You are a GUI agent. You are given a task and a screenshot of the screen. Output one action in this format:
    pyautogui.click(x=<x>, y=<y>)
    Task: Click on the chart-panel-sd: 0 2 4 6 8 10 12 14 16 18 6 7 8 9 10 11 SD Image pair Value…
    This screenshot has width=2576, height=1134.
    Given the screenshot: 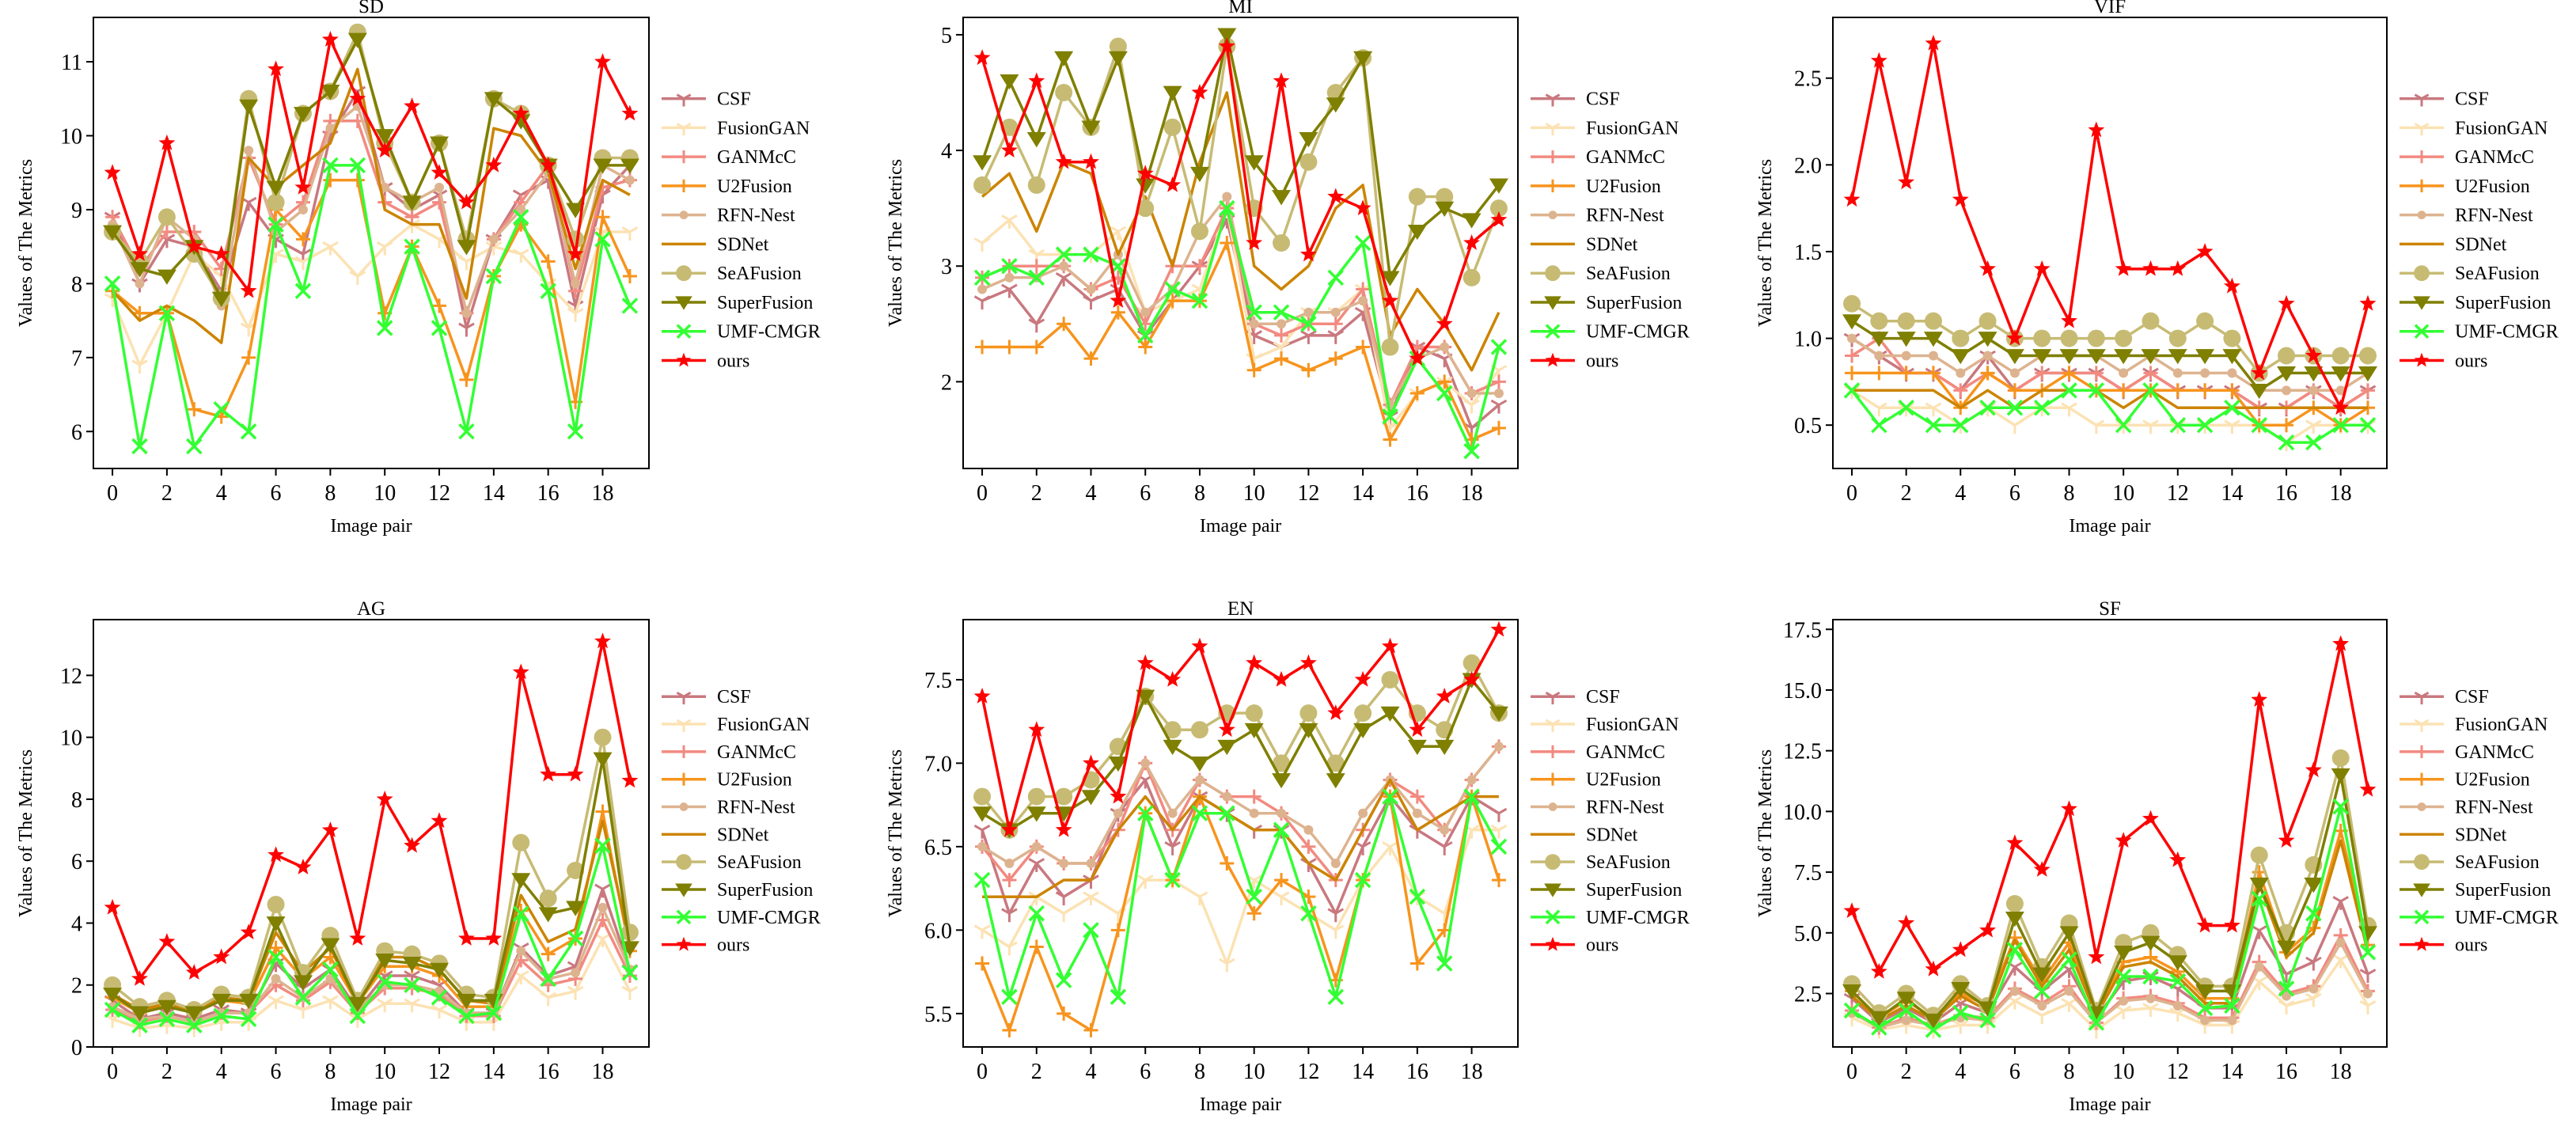 What is the action you would take?
    pyautogui.click(x=418, y=268)
    